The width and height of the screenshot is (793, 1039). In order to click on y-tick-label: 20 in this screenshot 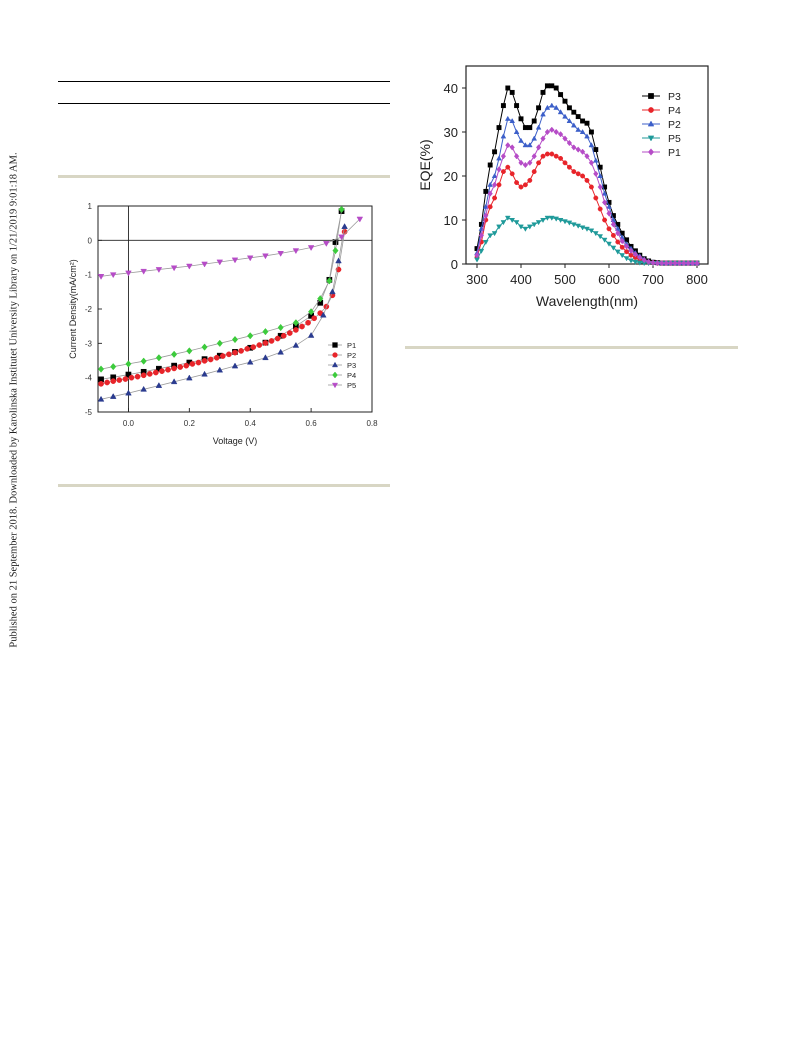, I will do `click(451, 176)`.